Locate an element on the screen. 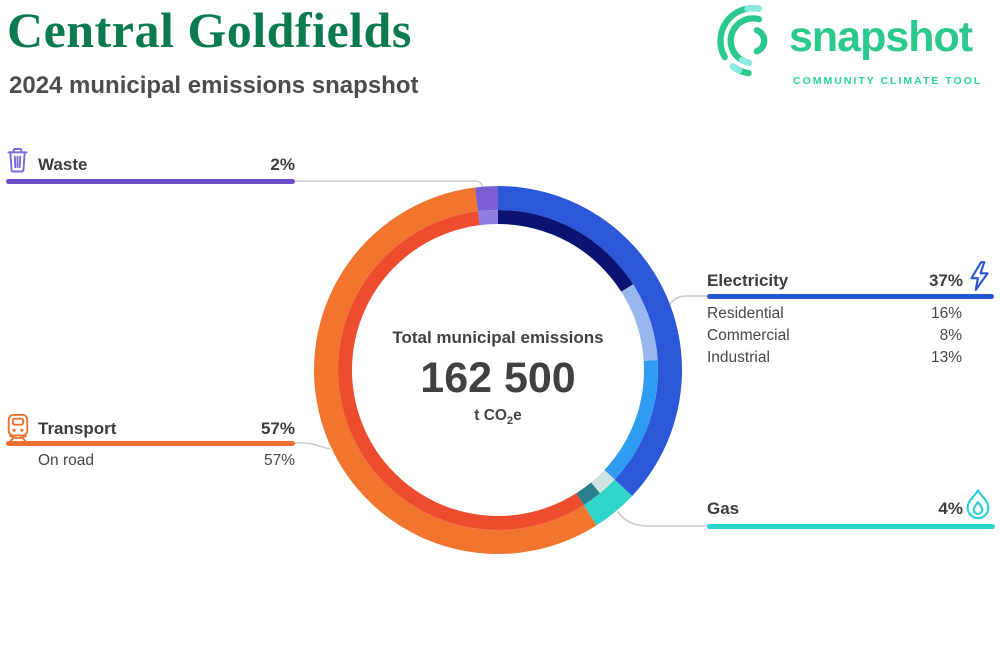 This screenshot has width=1000, height=670. page-title: Central Goldfields is located at coordinates (209, 30).